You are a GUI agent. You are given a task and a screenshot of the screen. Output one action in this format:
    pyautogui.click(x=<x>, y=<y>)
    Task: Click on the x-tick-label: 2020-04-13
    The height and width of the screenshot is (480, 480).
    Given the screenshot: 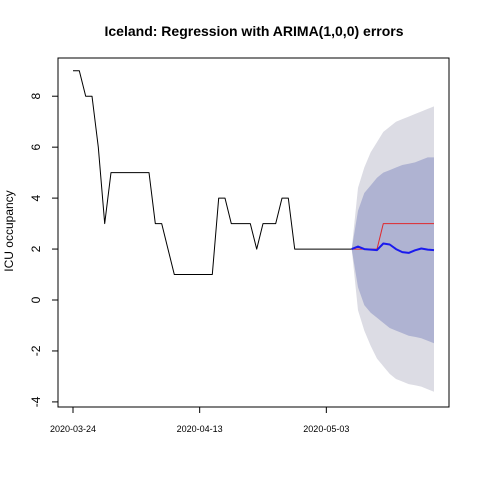 What is the action you would take?
    pyautogui.click(x=200, y=429)
    